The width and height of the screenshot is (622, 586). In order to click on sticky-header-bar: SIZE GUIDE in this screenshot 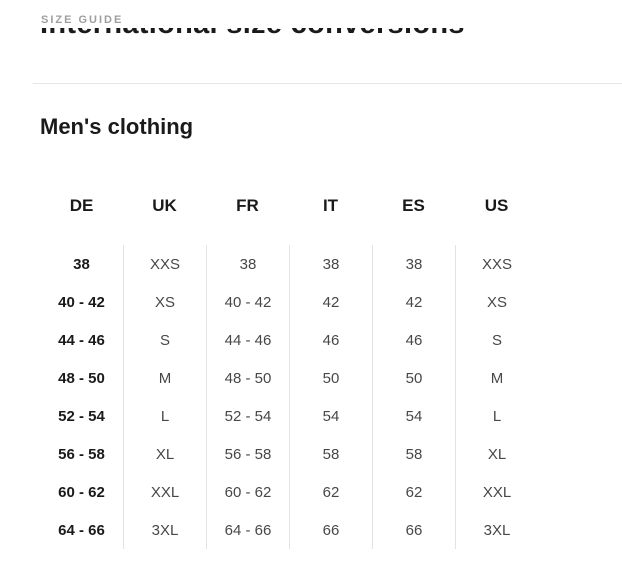, I will do `click(311, 14)`.